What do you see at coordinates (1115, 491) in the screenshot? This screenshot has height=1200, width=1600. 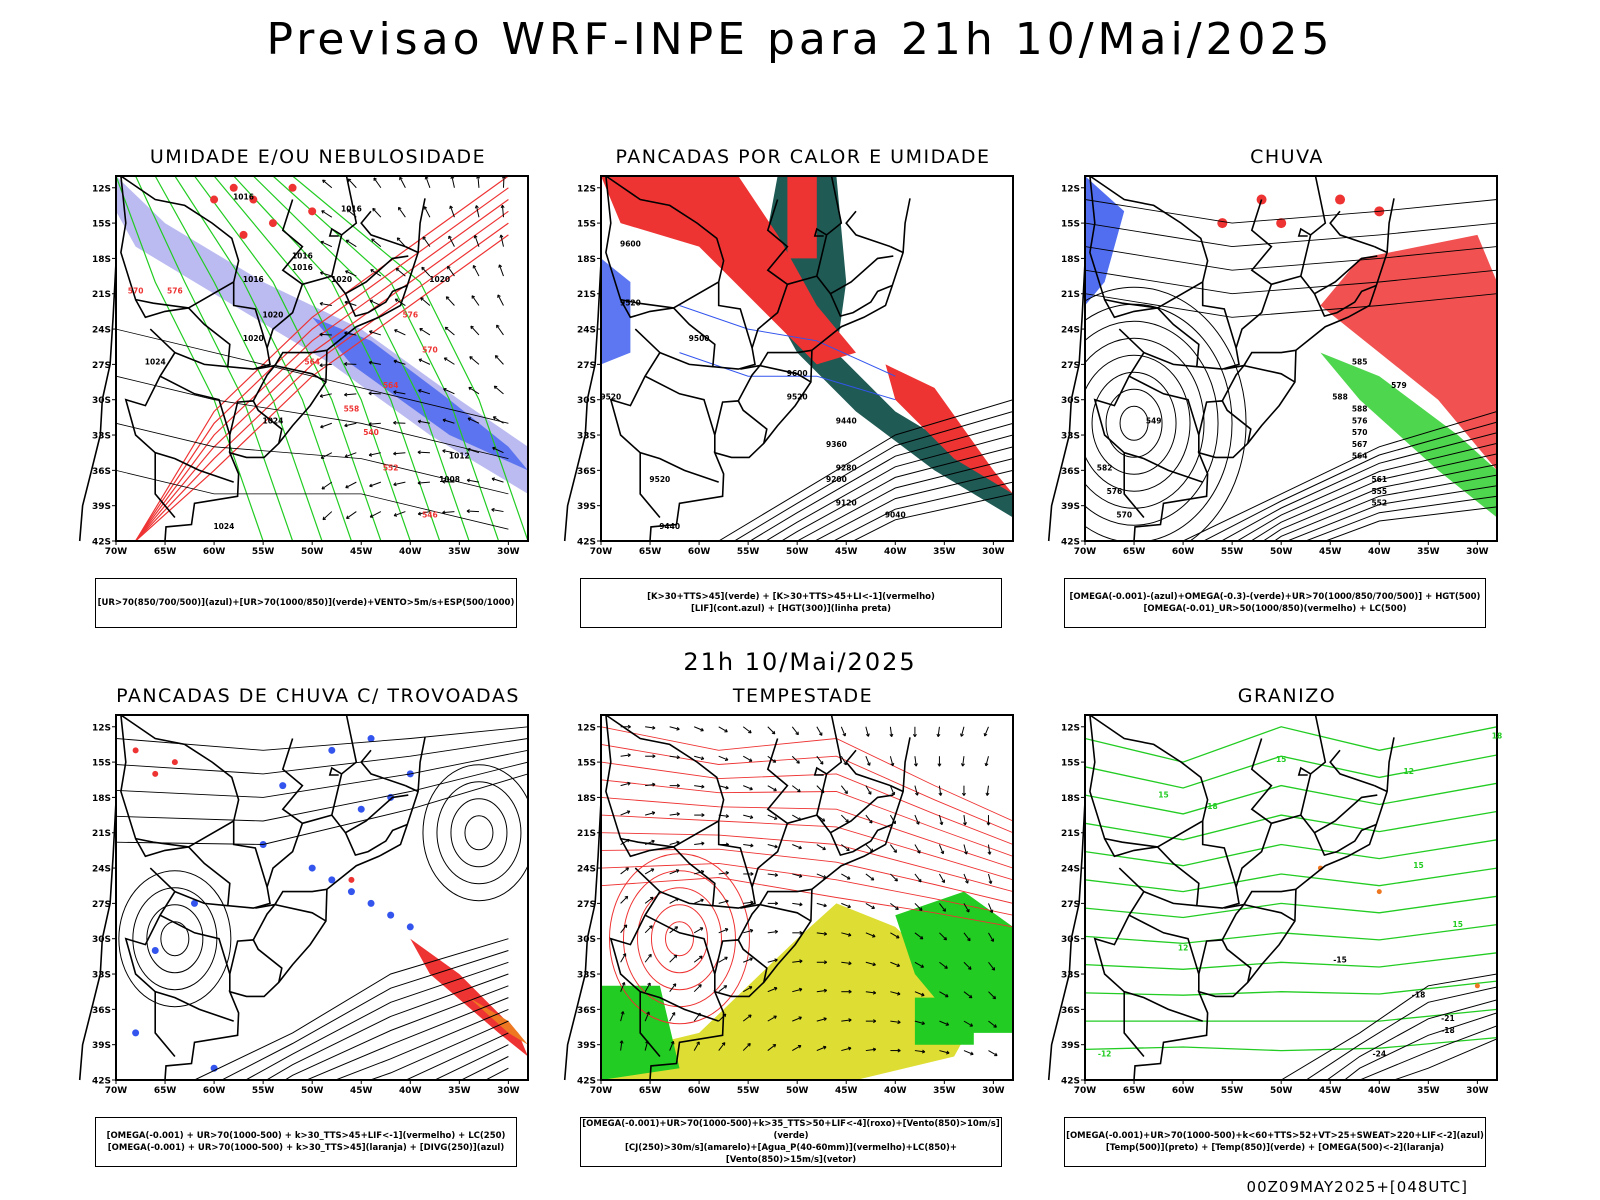 I see `contour-label: 576` at bounding box center [1115, 491].